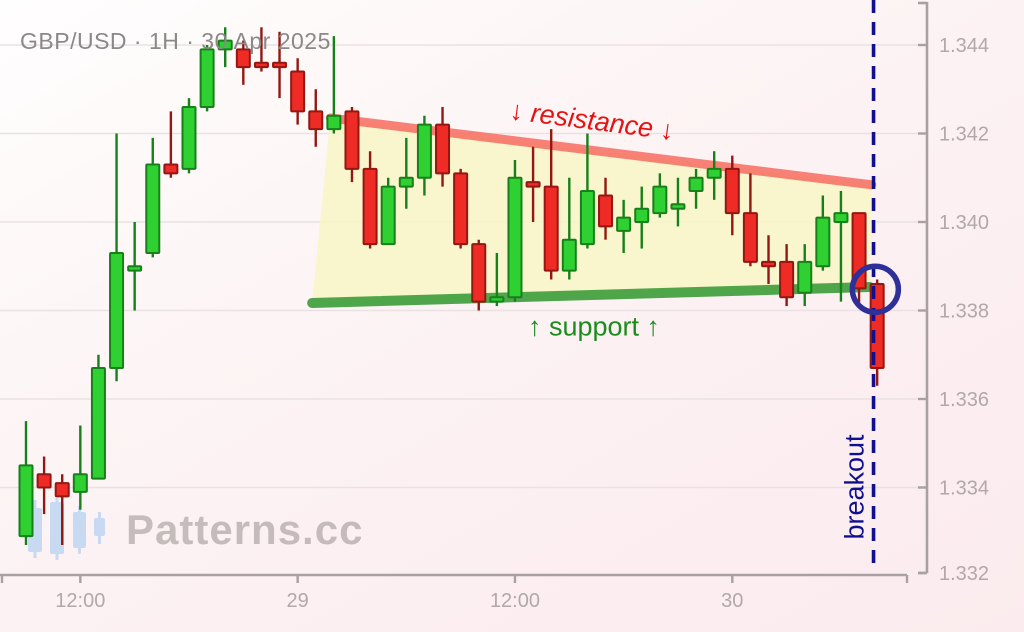 The width and height of the screenshot is (1024, 632). Describe the element at coordinates (732, 601) in the screenshot. I see `svg-text: 30` at that location.